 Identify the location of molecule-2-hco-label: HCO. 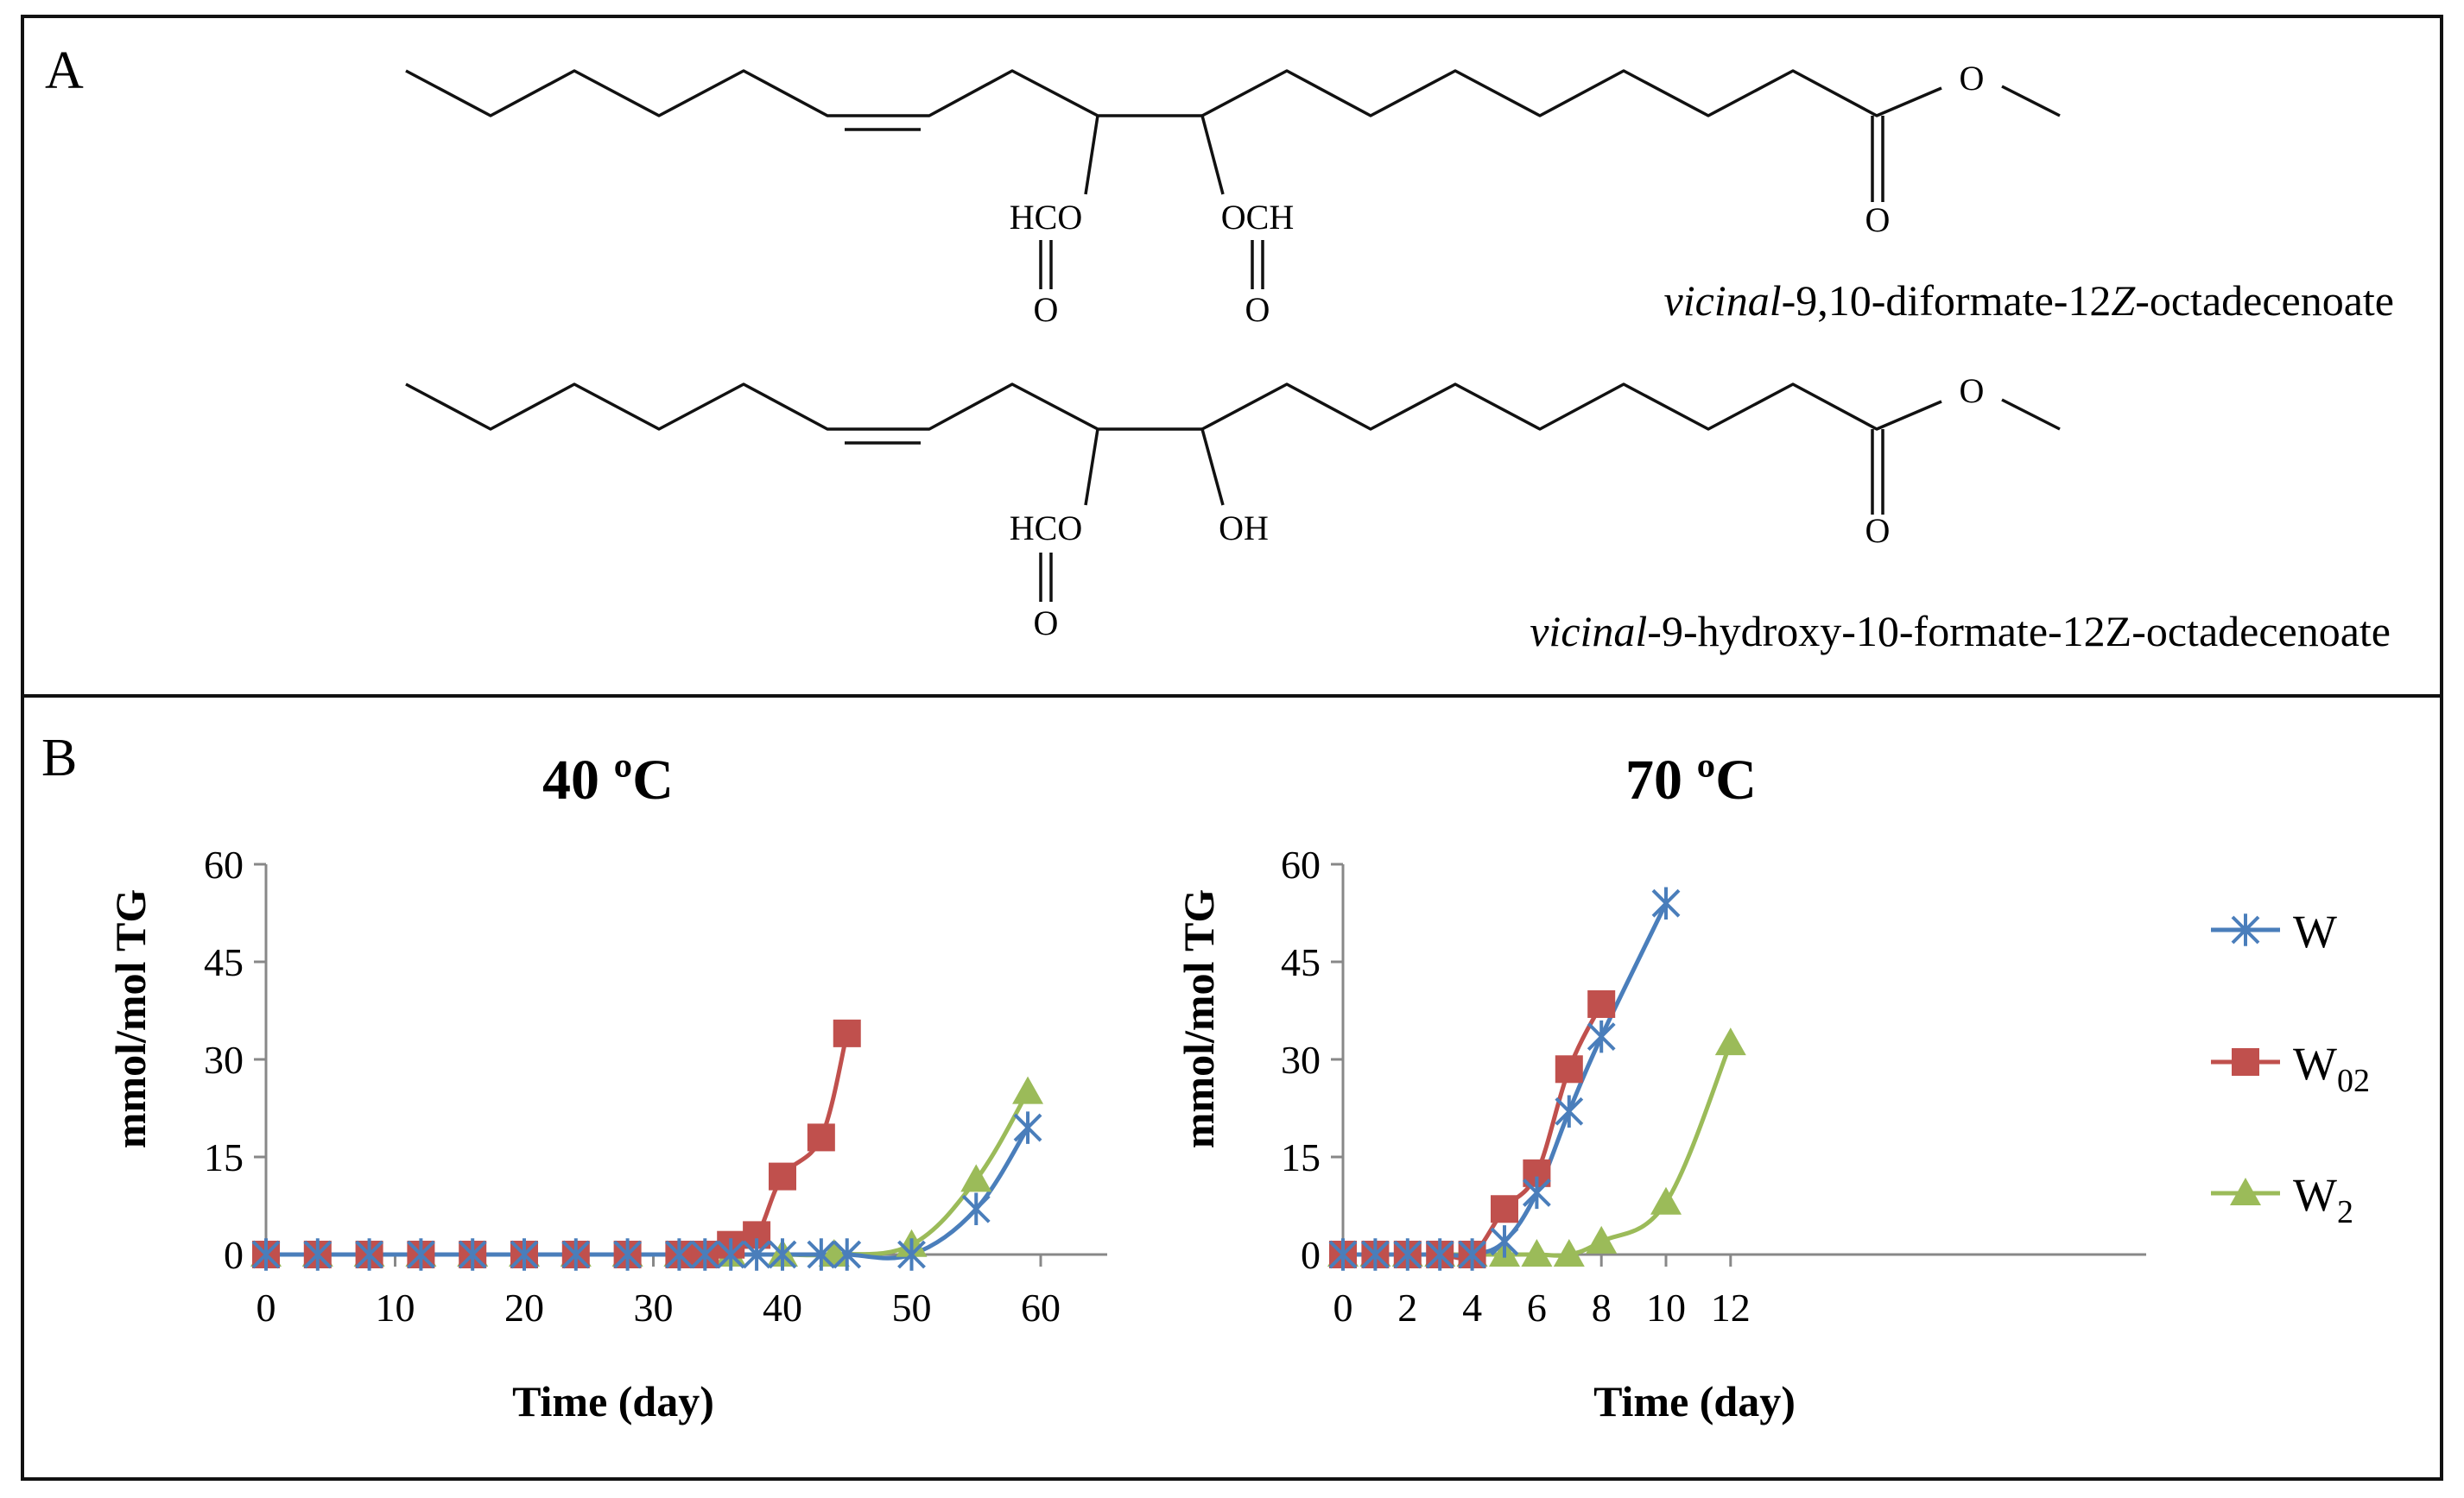
(1046, 528).